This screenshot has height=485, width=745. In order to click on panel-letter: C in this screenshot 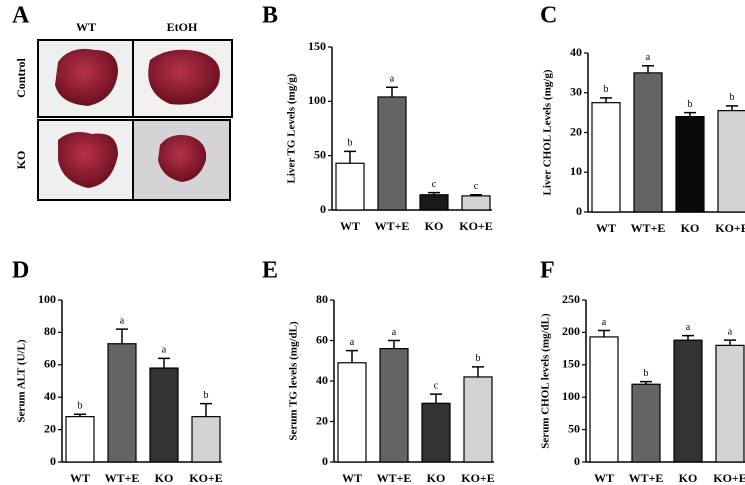, I will do `click(548, 16)`.